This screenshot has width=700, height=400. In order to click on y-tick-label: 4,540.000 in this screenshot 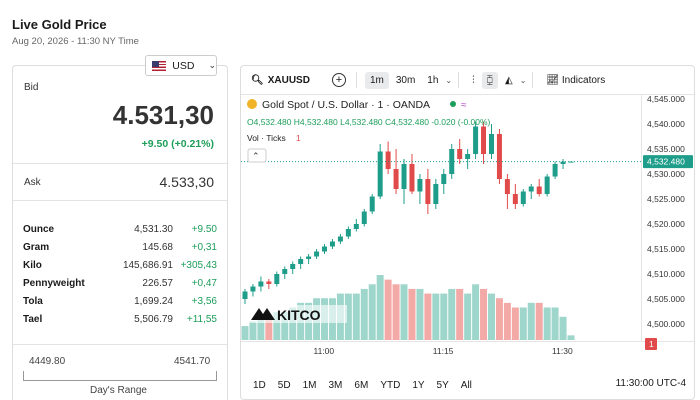, I will do `click(666, 124)`.